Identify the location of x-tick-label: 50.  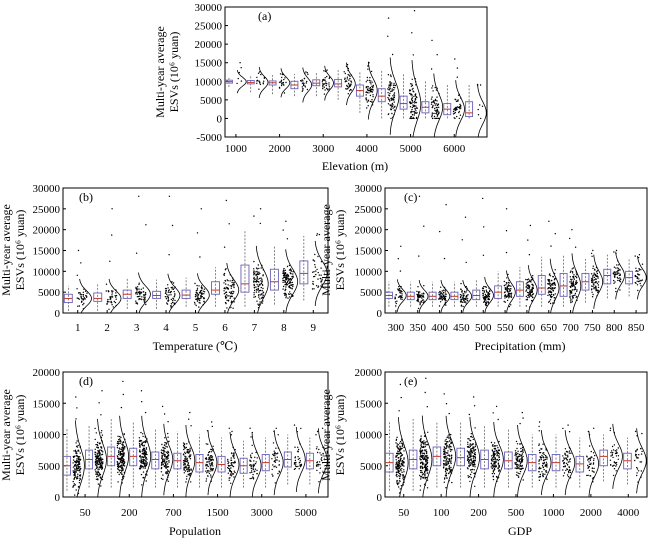
(404, 513).